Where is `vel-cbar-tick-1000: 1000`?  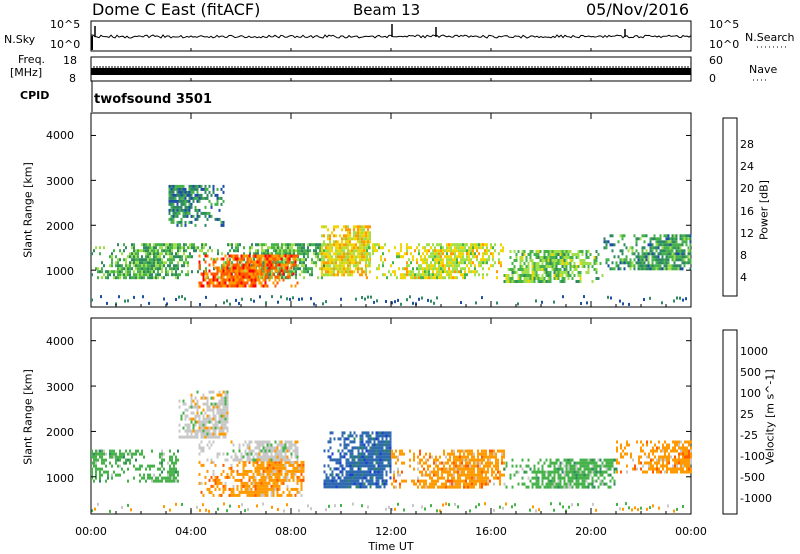 vel-cbar-tick-1000: 1000 is located at coordinates (754, 351).